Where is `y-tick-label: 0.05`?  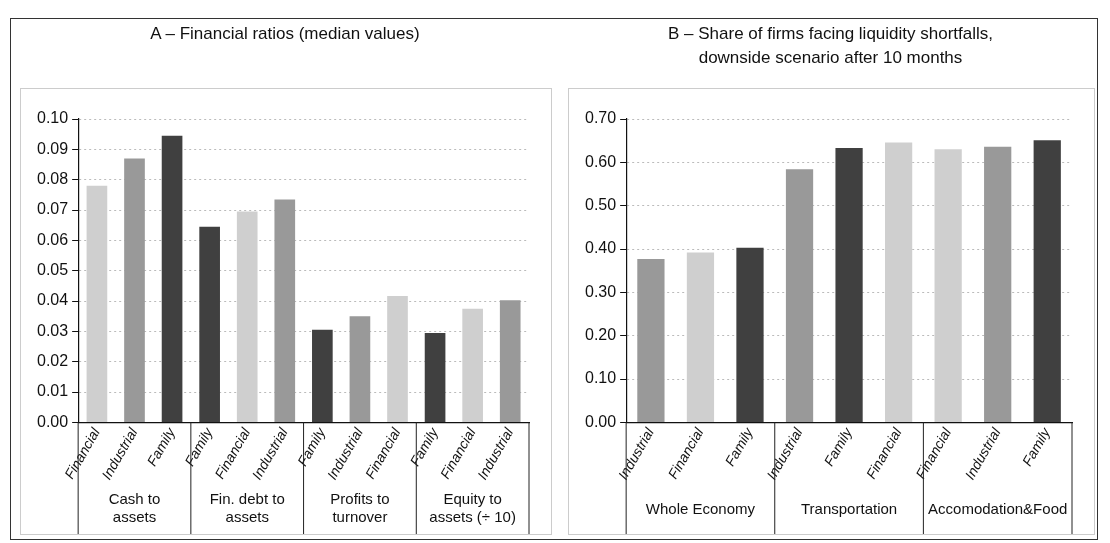 y-tick-label: 0.05 is located at coordinates (53, 270).